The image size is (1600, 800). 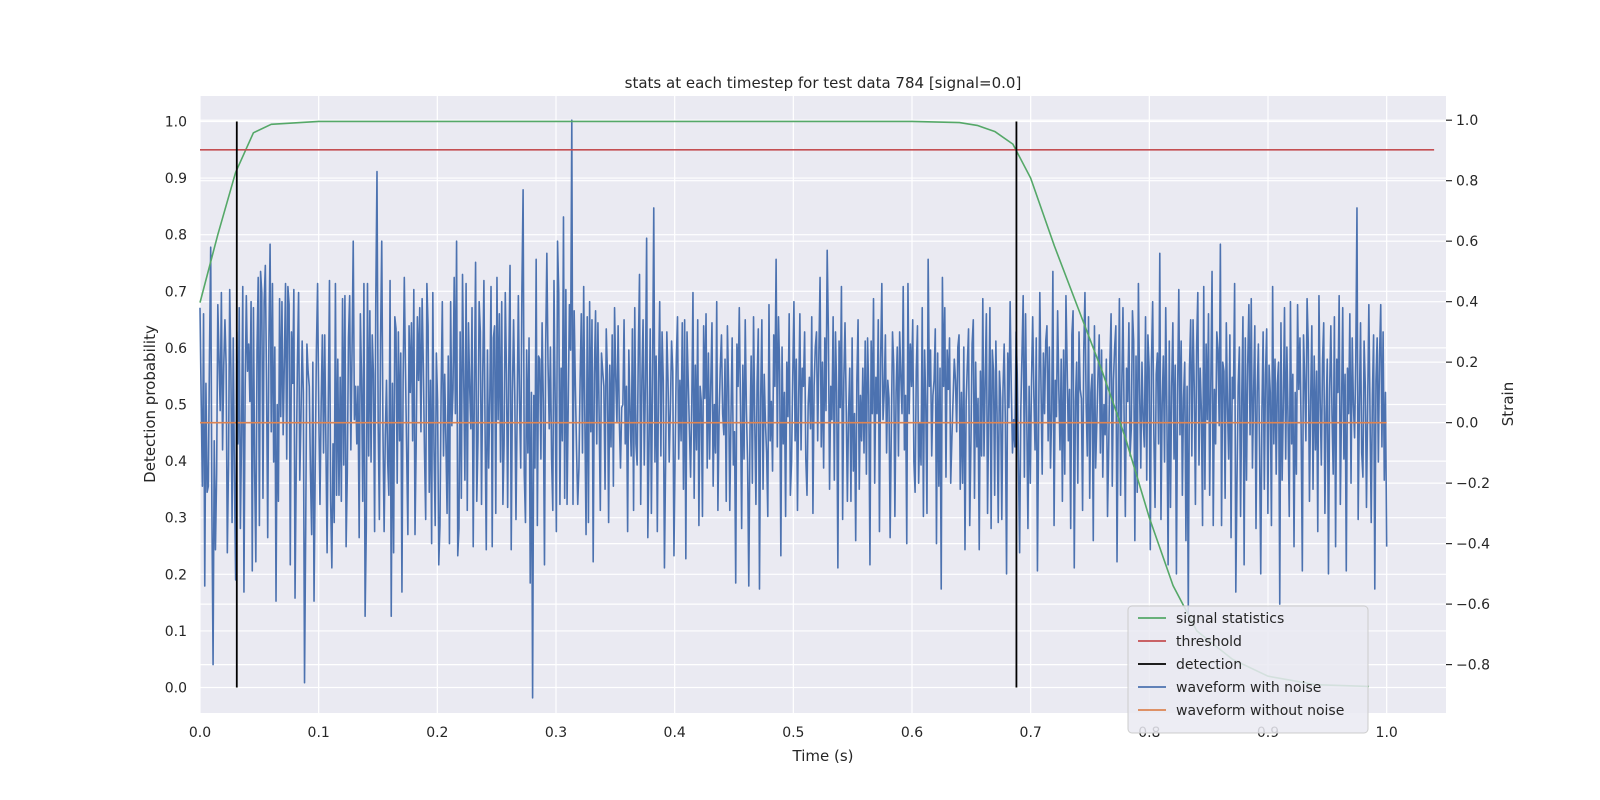 What do you see at coordinates (176, 236) in the screenshot?
I see `y-left-tick-label: 0.8` at bounding box center [176, 236].